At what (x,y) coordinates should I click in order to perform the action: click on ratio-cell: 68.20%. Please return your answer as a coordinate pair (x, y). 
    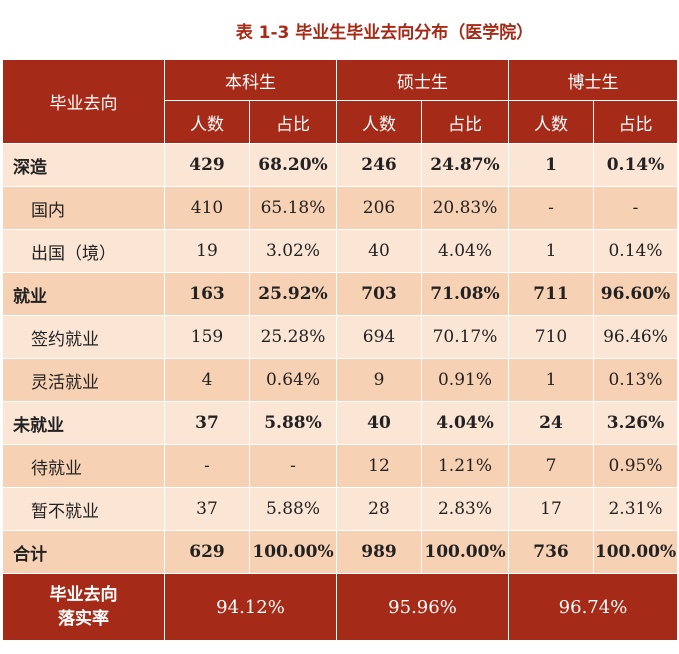
    Looking at the image, I should click on (293, 165).